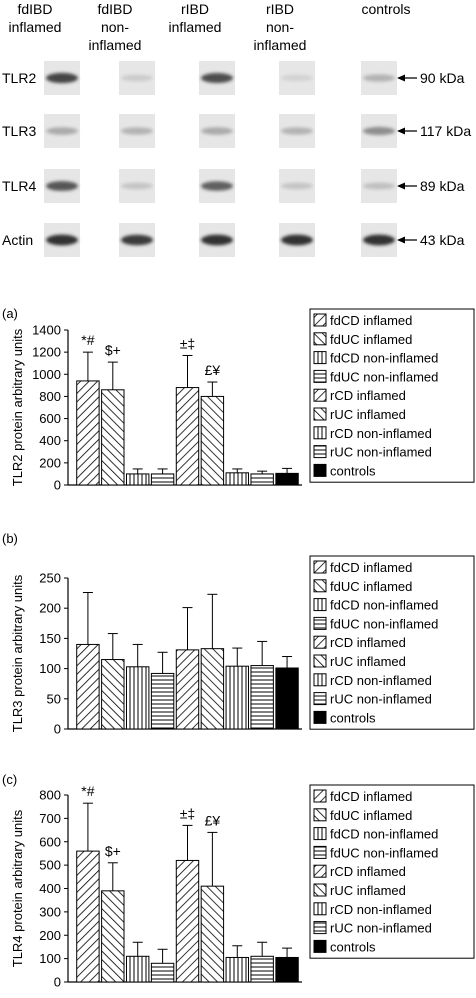  What do you see at coordinates (353, 946) in the screenshot?
I see `chart-c-legend-label-9: controls` at bounding box center [353, 946].